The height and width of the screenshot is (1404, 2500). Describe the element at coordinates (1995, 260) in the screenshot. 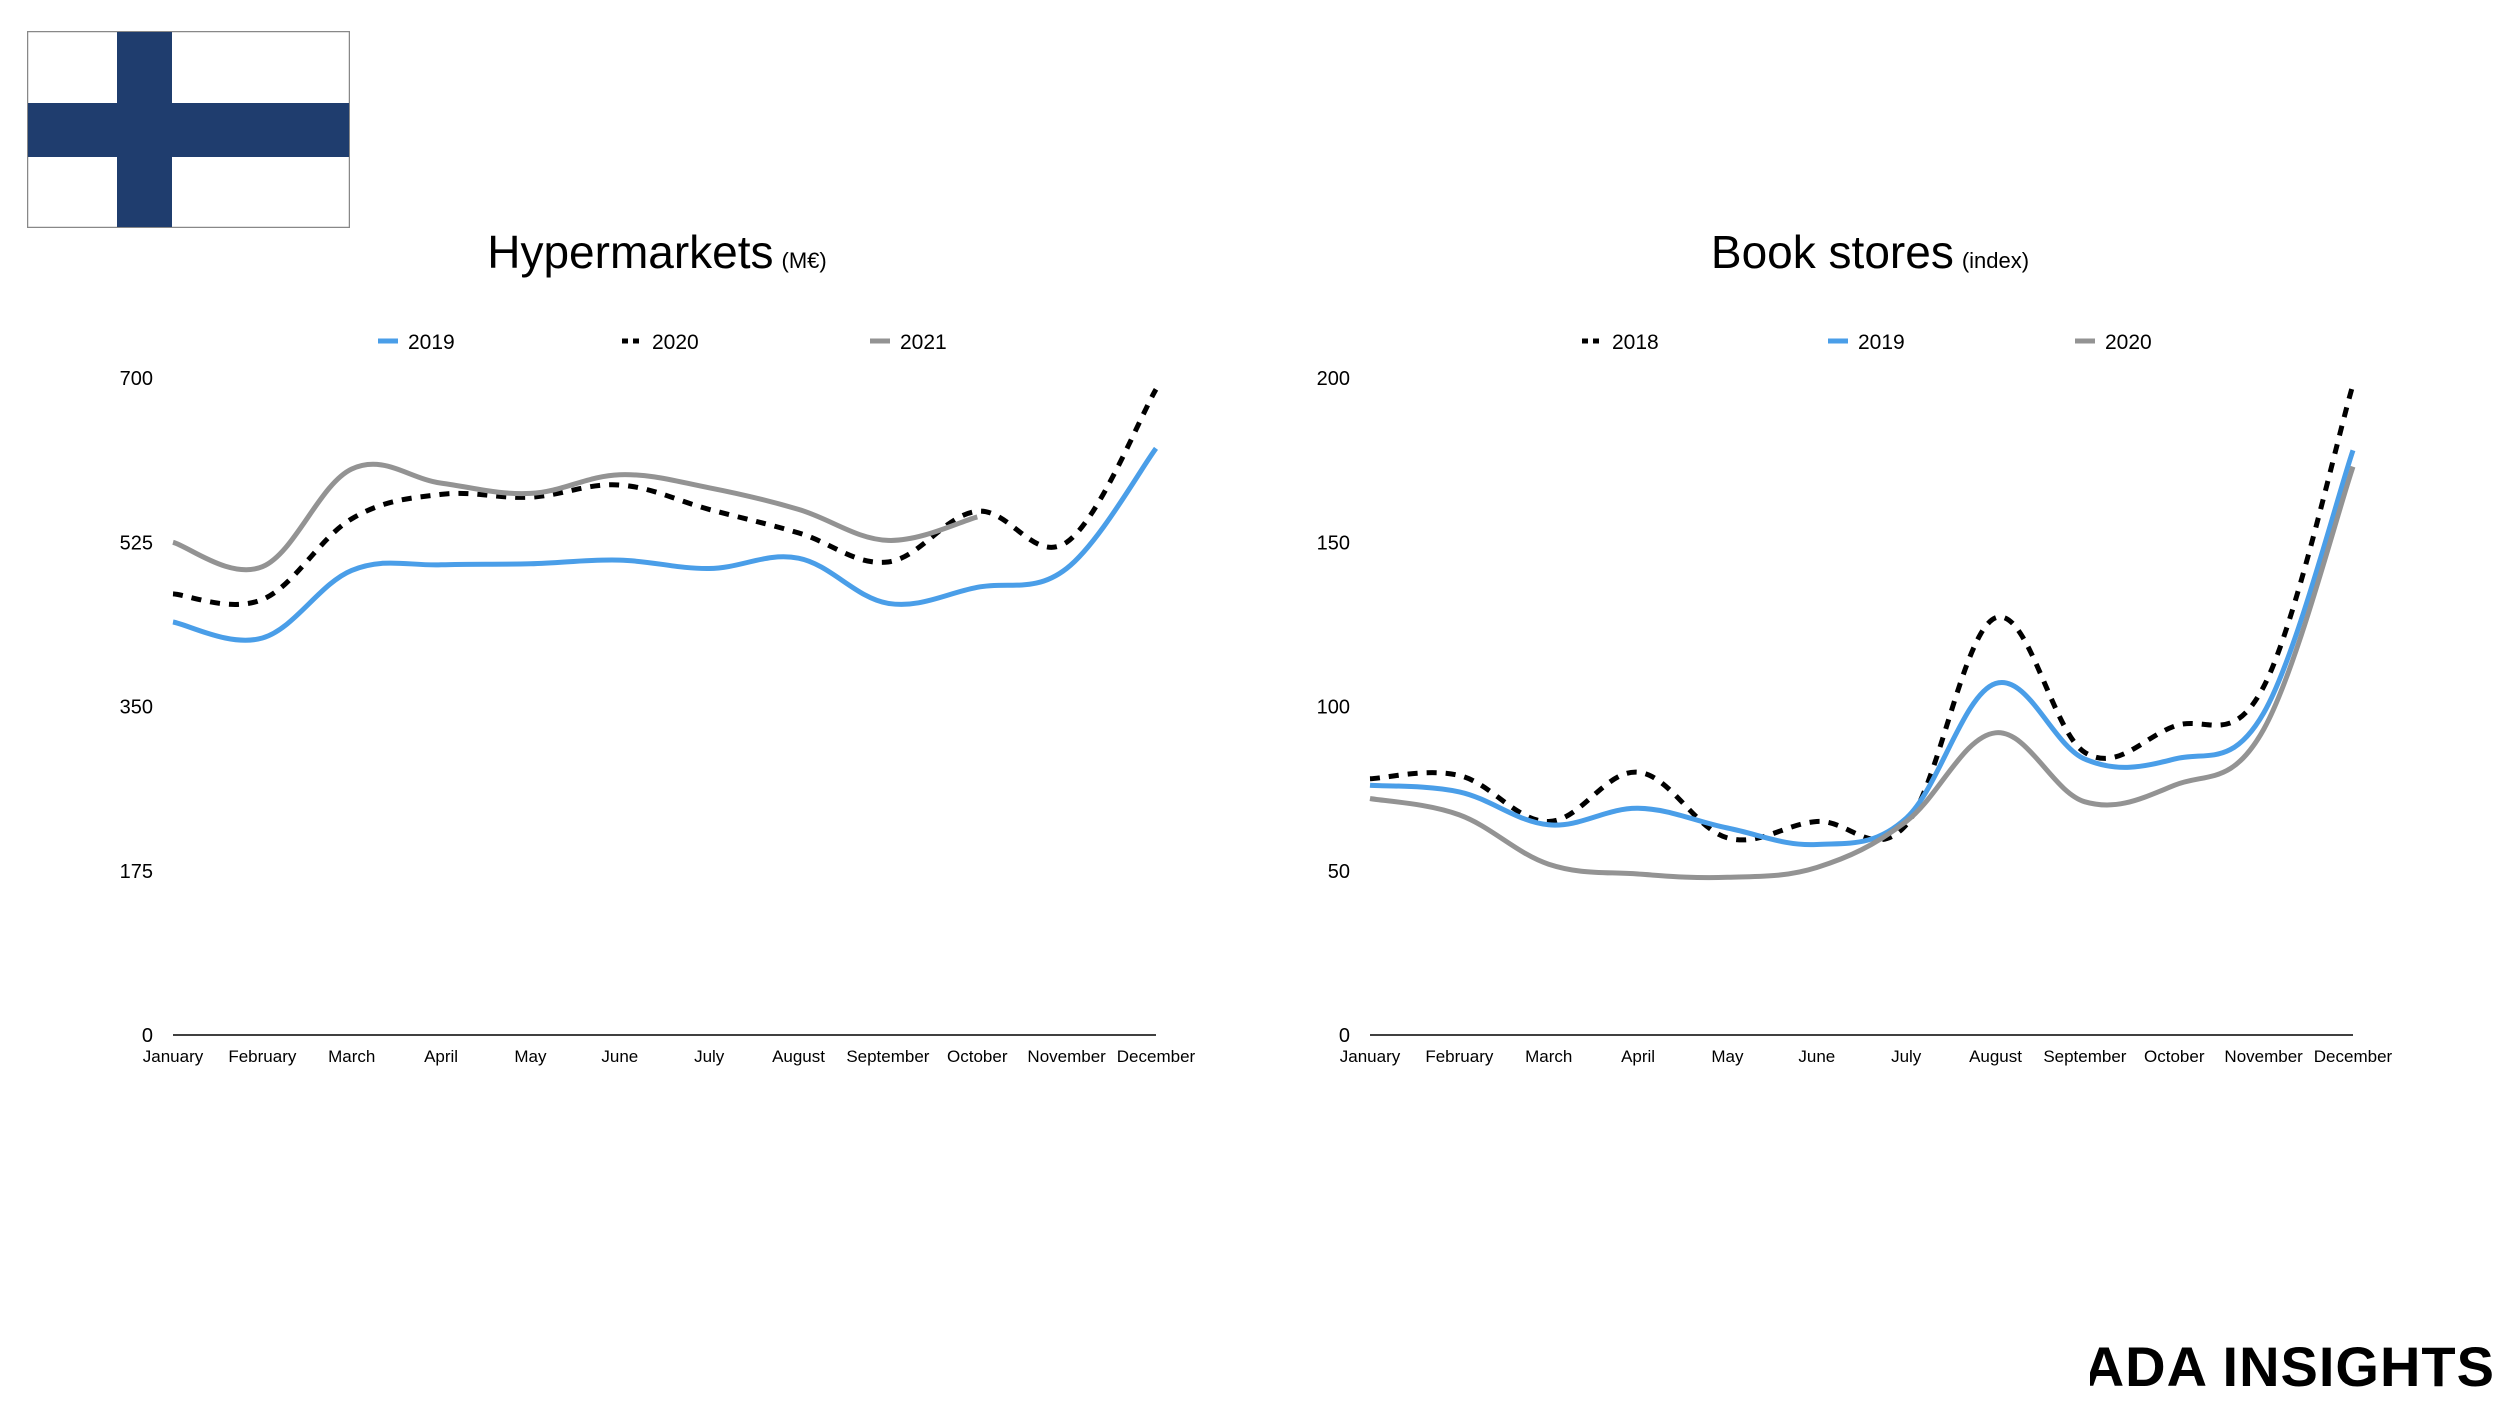

I see `chart-title-unit: (index)` at that location.